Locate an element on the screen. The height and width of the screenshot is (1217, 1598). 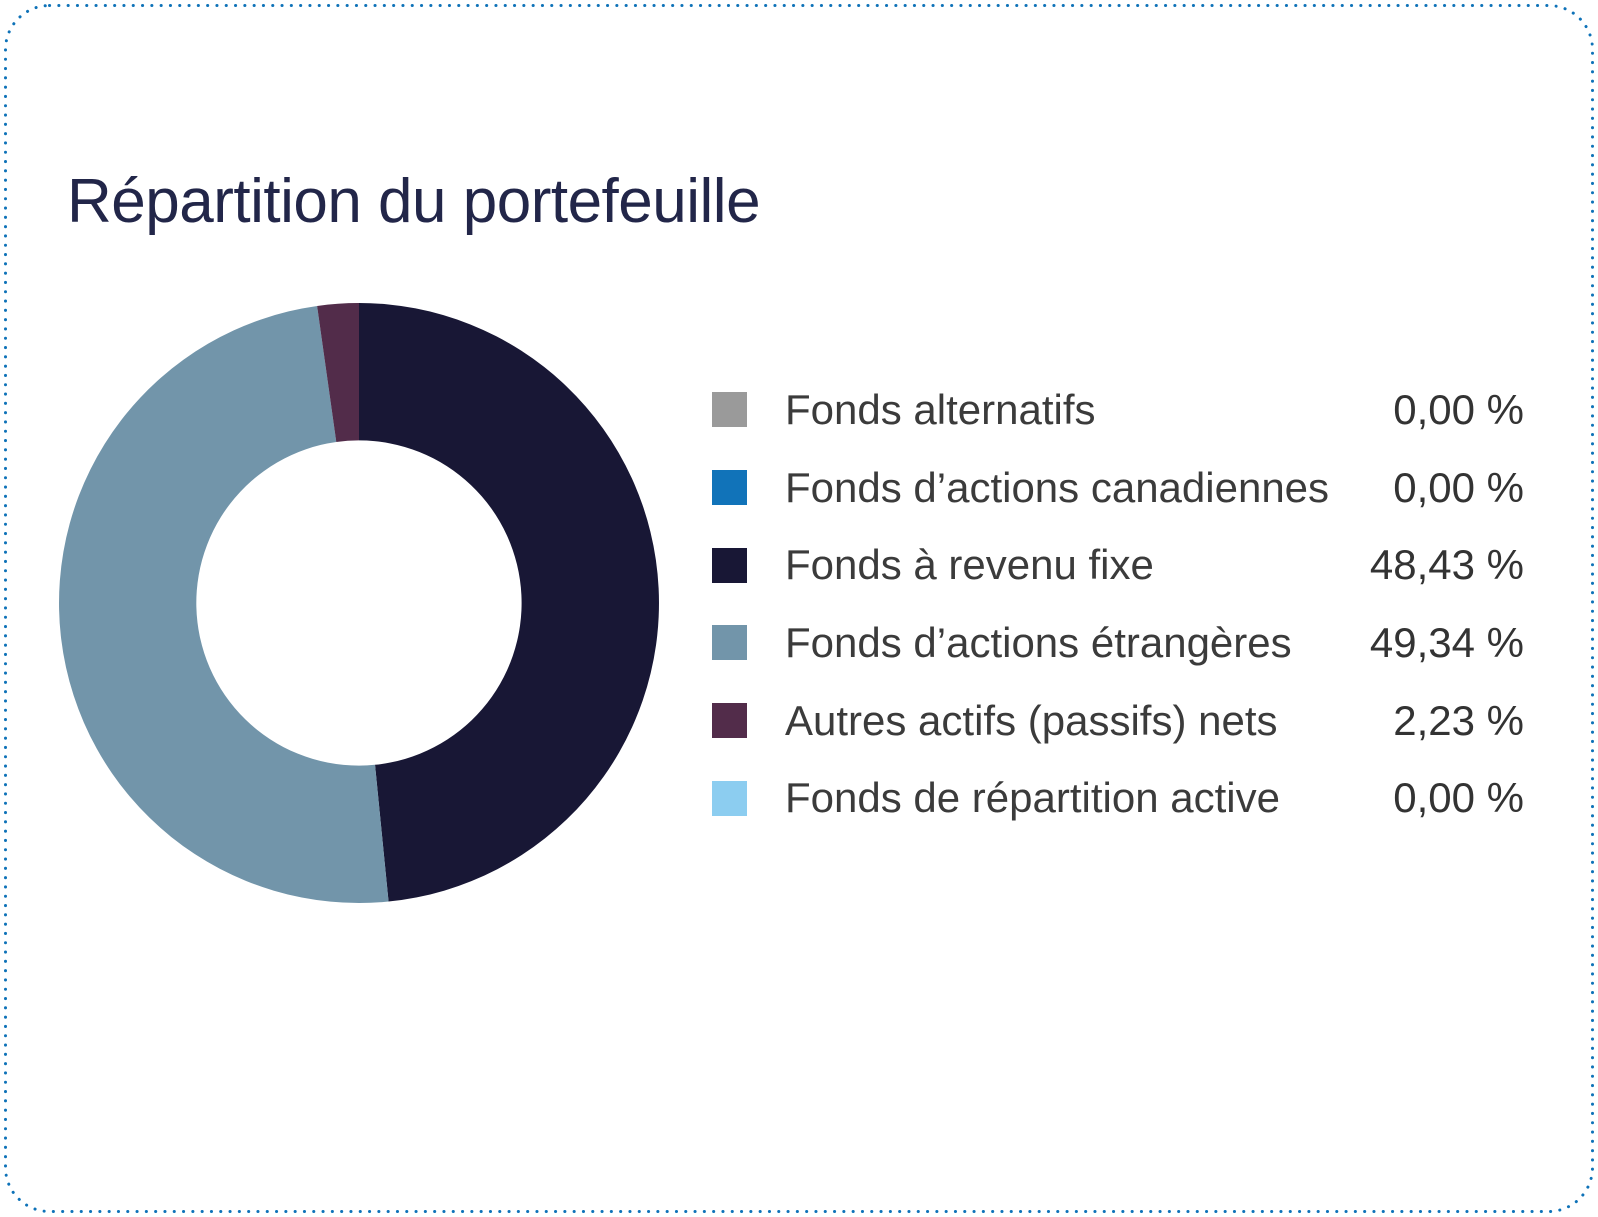
page-title: Répartition du portefeuille is located at coordinates (414, 201).